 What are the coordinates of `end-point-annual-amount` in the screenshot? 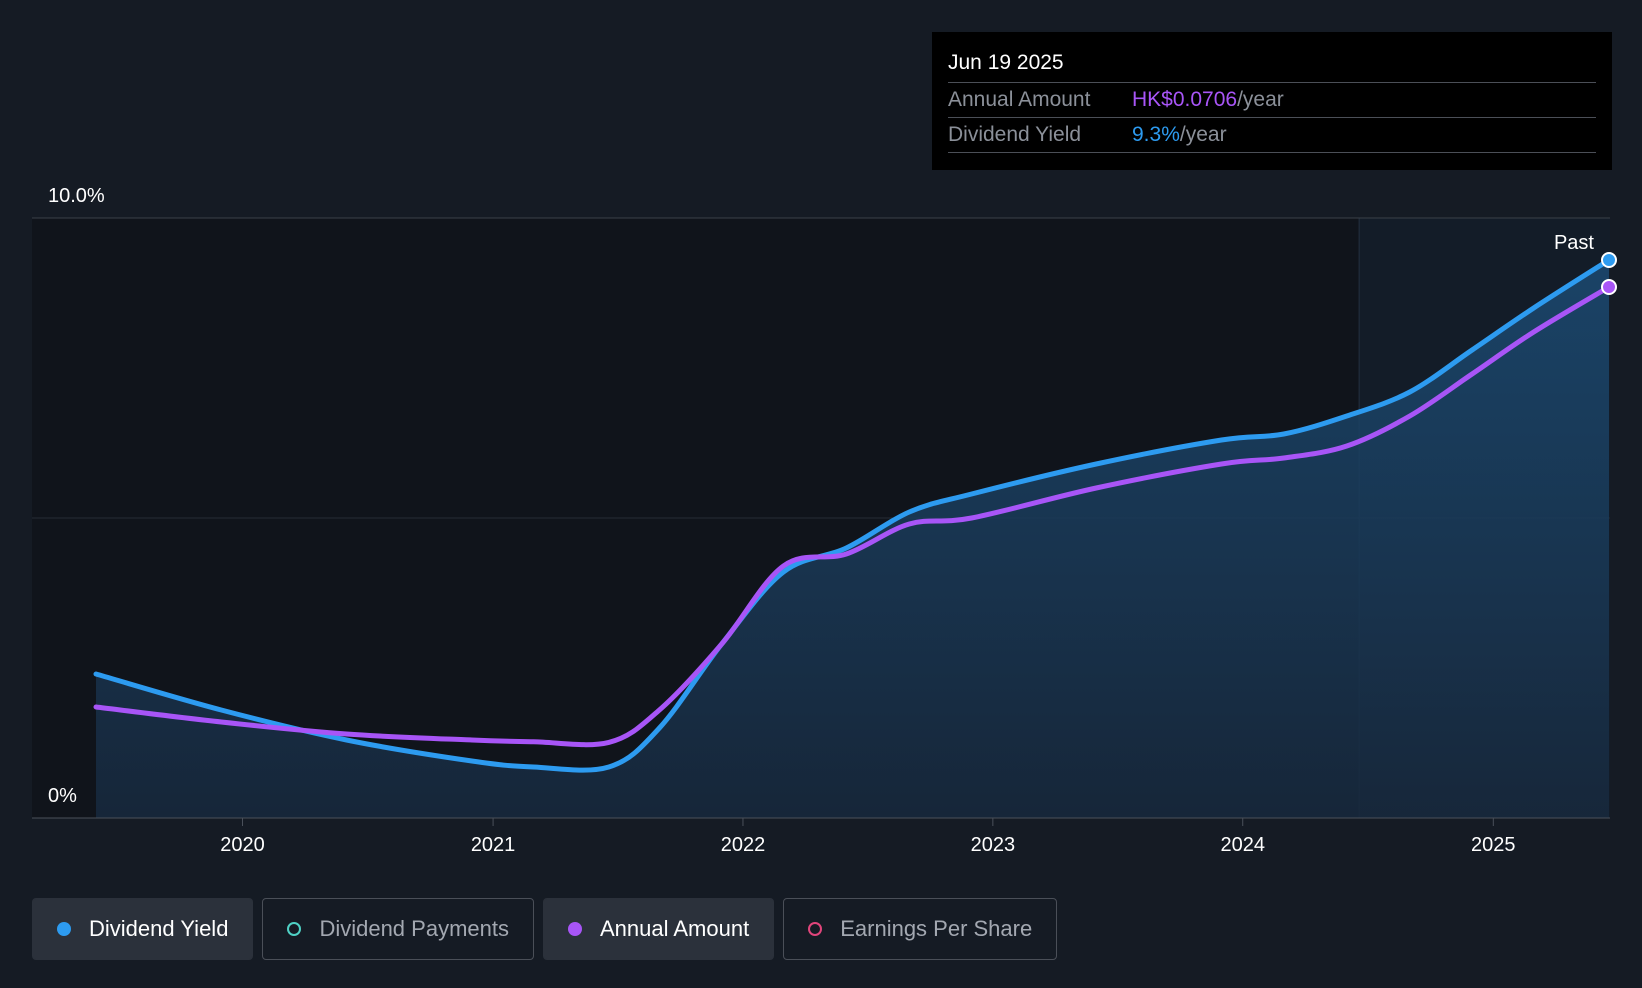 It's located at (1609, 287).